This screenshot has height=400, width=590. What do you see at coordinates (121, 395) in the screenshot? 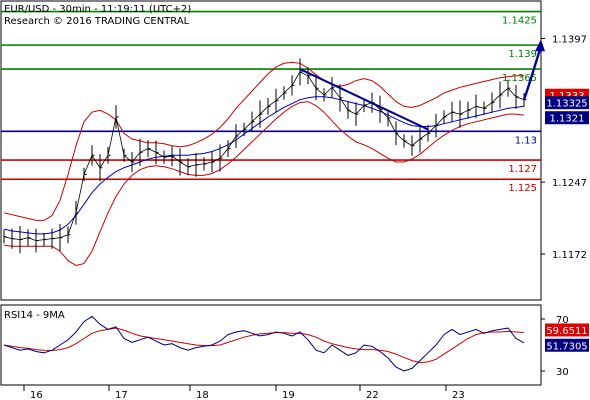
I see `x-tick-label-1: 17` at bounding box center [121, 395].